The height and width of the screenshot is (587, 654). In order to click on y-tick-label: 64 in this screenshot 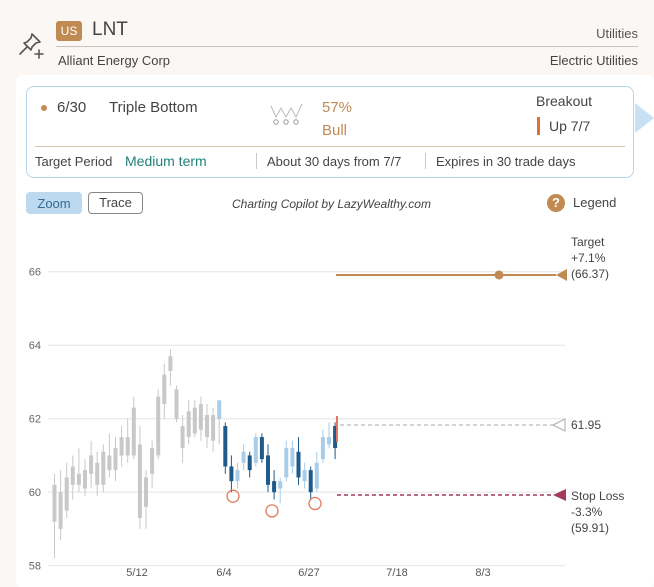, I will do `click(35, 346)`.